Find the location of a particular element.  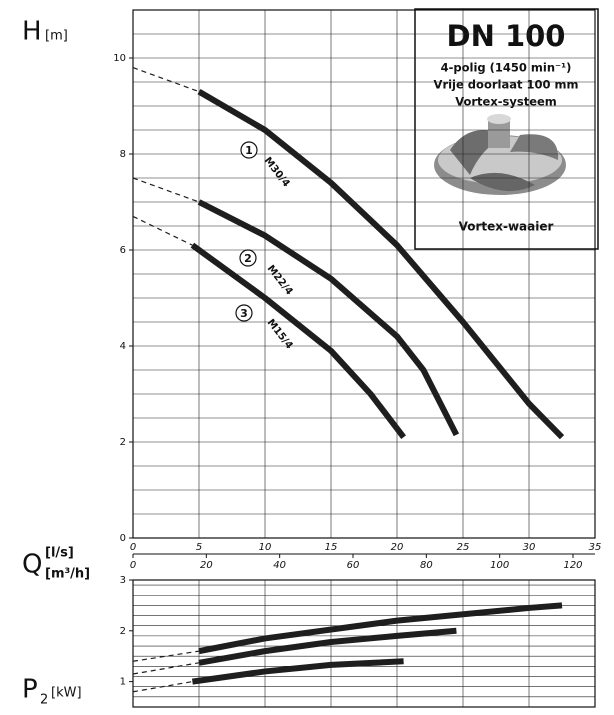

curve-name: M30/4 is located at coordinates (277, 172).